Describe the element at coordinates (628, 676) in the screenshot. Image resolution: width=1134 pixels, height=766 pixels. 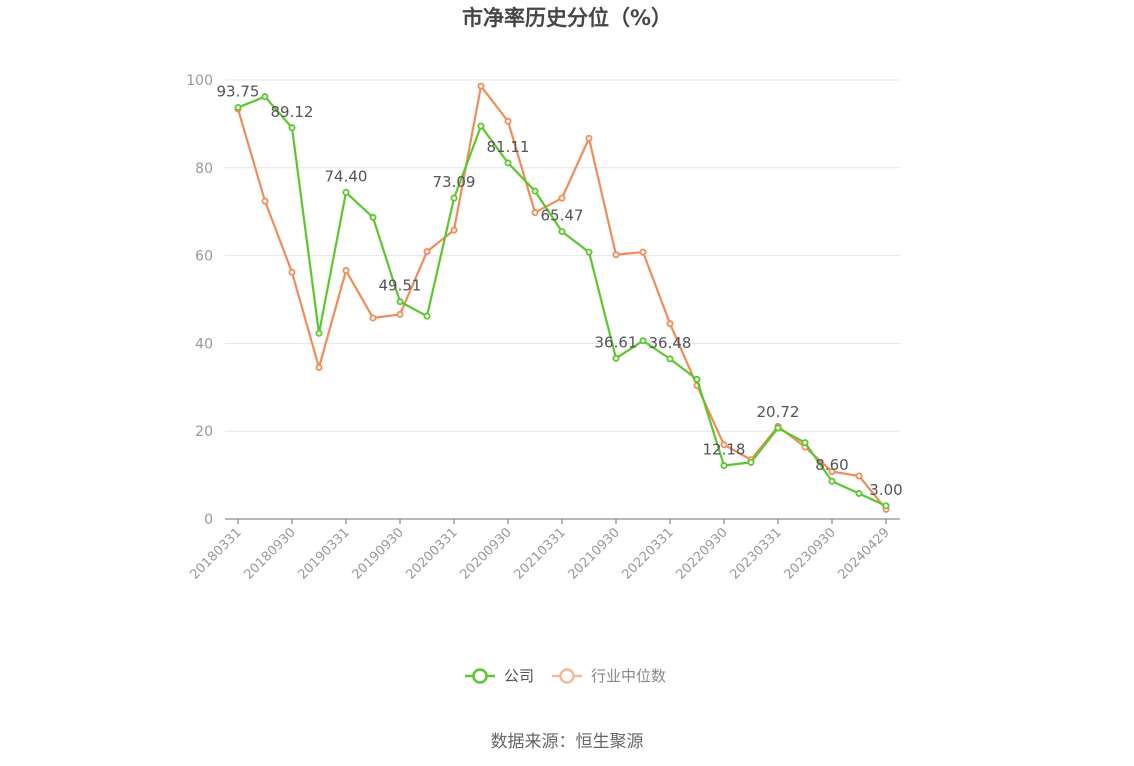
I see `legend-label: 行业中位数` at that location.